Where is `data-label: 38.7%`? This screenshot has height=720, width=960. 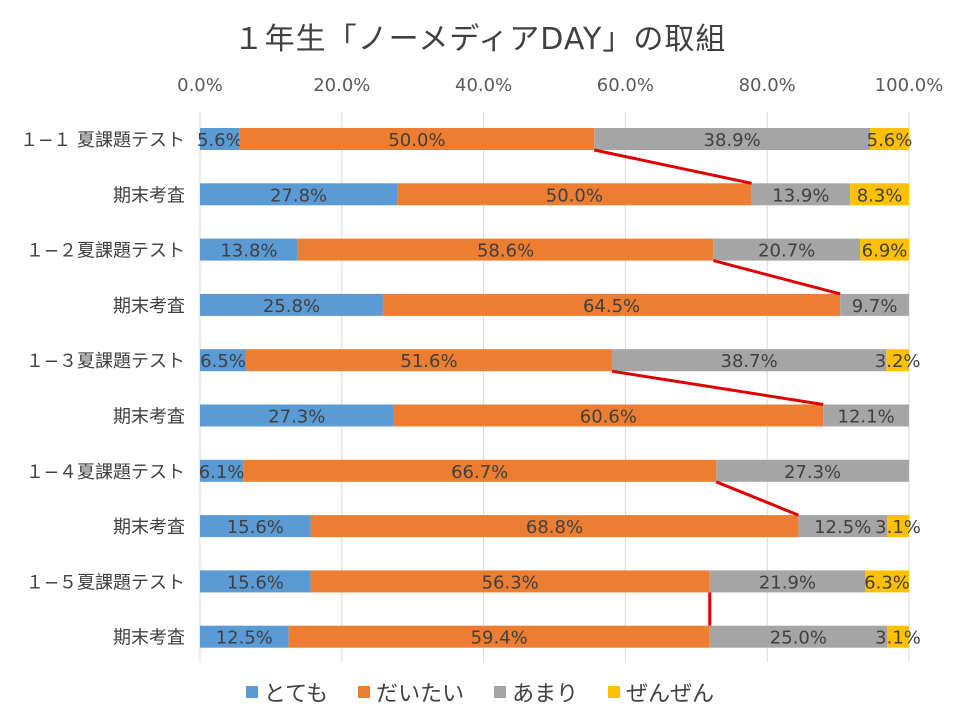
data-label: 38.7% is located at coordinates (749, 361).